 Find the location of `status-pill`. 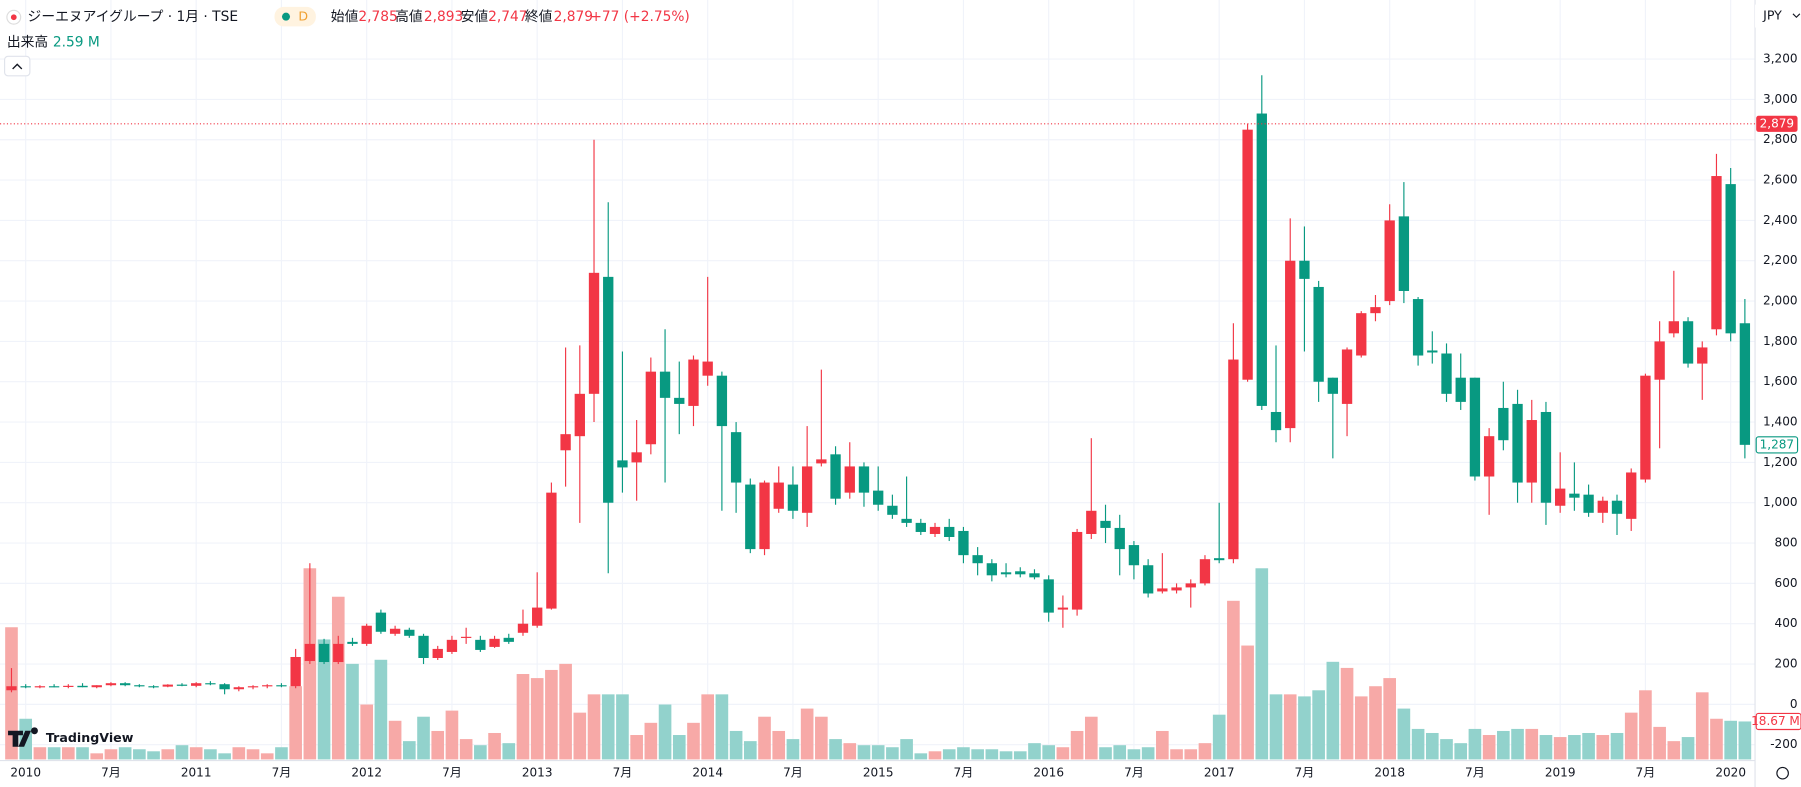

status-pill is located at coordinates (295, 16).